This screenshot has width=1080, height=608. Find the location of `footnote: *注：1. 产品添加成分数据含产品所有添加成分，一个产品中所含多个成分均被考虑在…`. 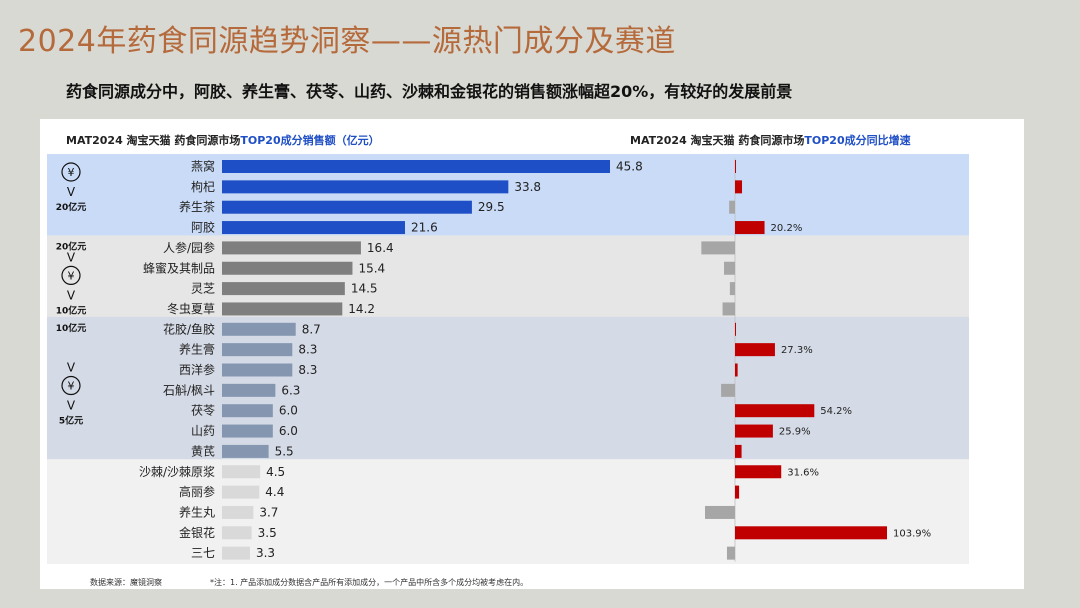

footnote: *注：1. 产品添加成分数据含产品所有添加成分，一个产品中所含多个成分均被考虑在… is located at coordinates (369, 582).